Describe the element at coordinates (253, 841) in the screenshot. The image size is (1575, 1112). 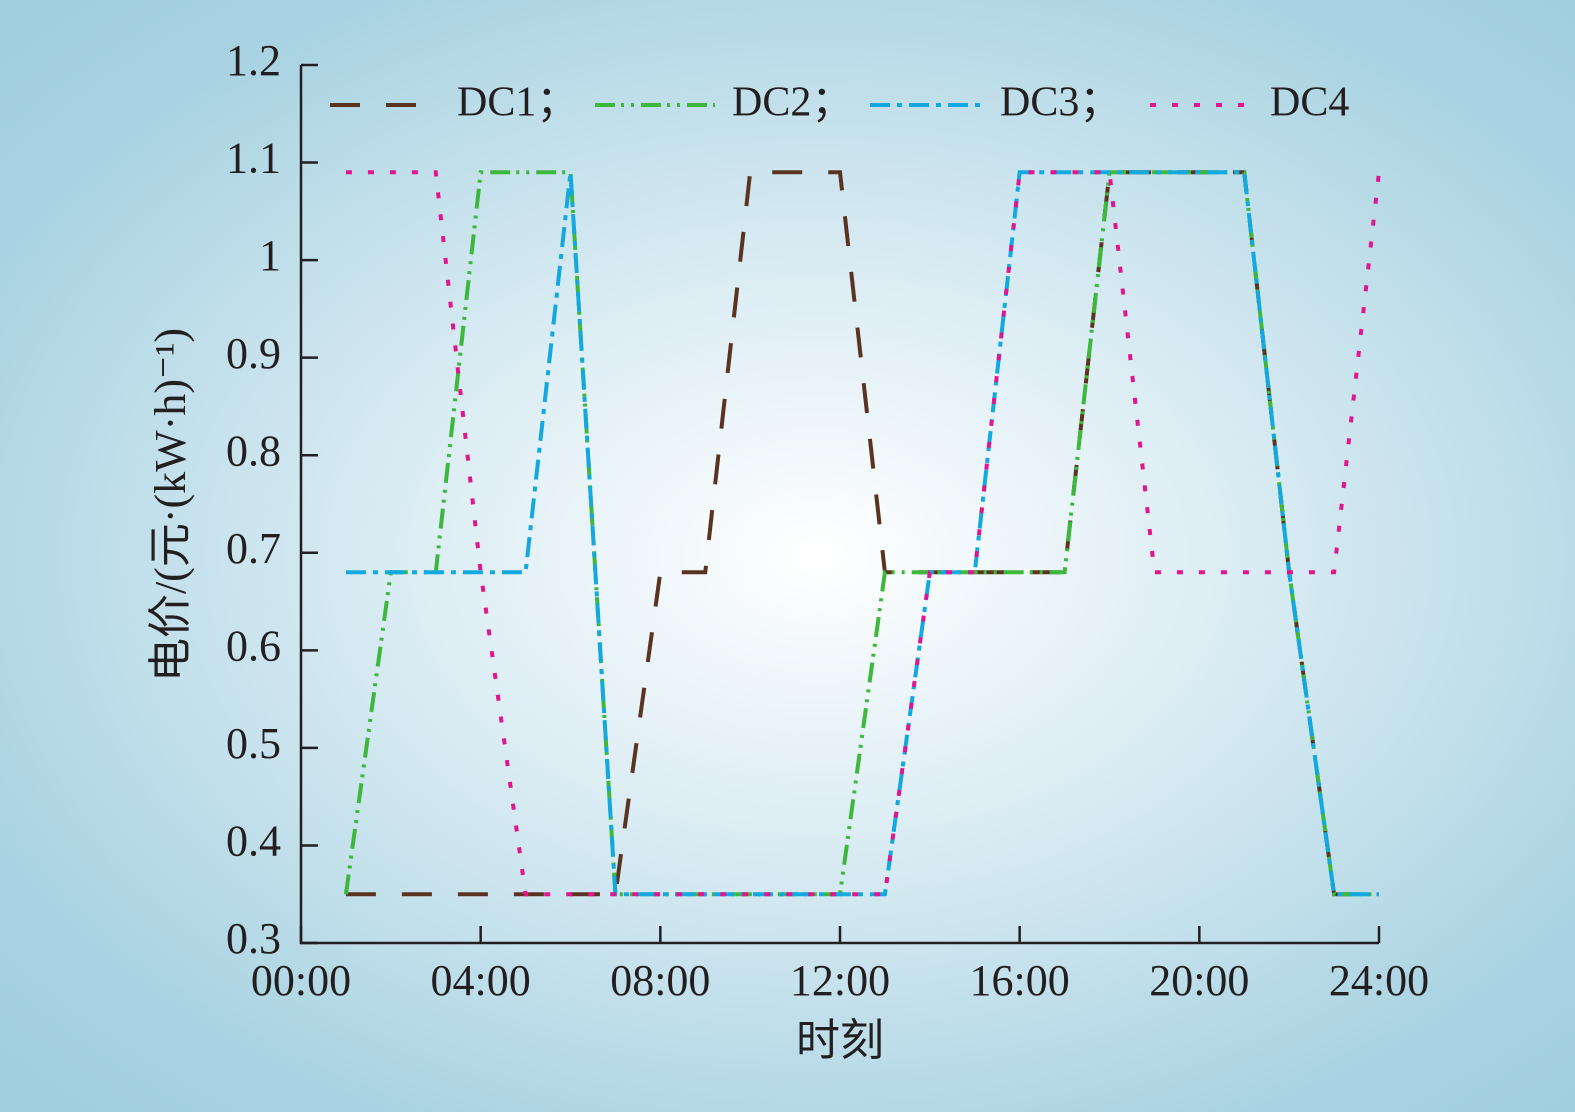
I see `y-tick-label: 0.4` at that location.